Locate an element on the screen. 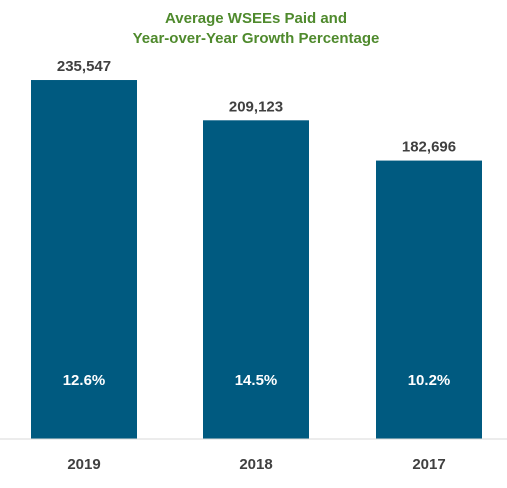  growth-label-2018: 14.5% is located at coordinates (256, 380).